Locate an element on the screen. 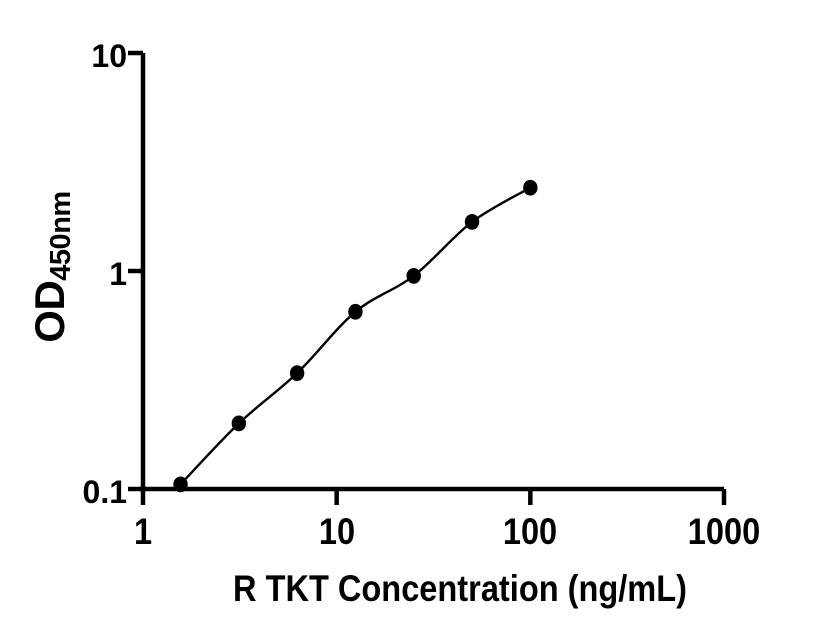 The image size is (816, 640). x-tick-label-100: 100 is located at coordinates (530, 531).